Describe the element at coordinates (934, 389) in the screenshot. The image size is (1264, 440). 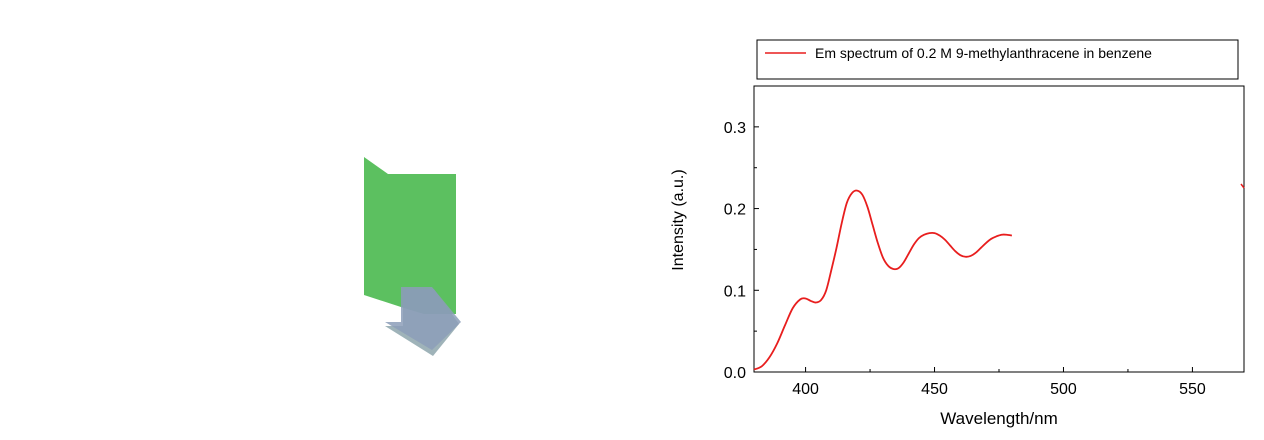
I see `x-tick-label: 450` at that location.